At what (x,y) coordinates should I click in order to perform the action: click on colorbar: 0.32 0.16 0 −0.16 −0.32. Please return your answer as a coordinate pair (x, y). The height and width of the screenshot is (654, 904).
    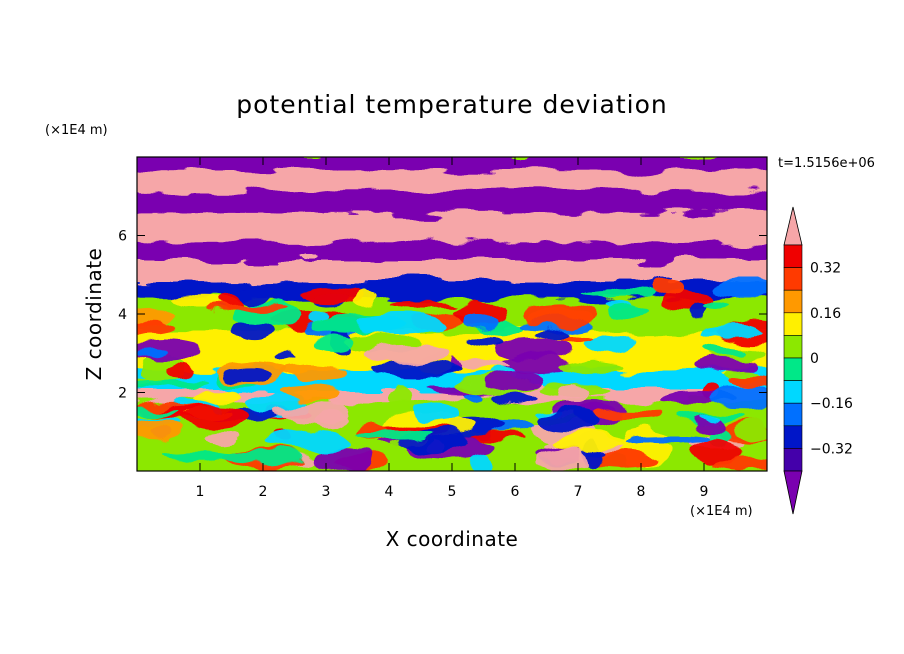
    Looking at the image, I should click on (818, 360).